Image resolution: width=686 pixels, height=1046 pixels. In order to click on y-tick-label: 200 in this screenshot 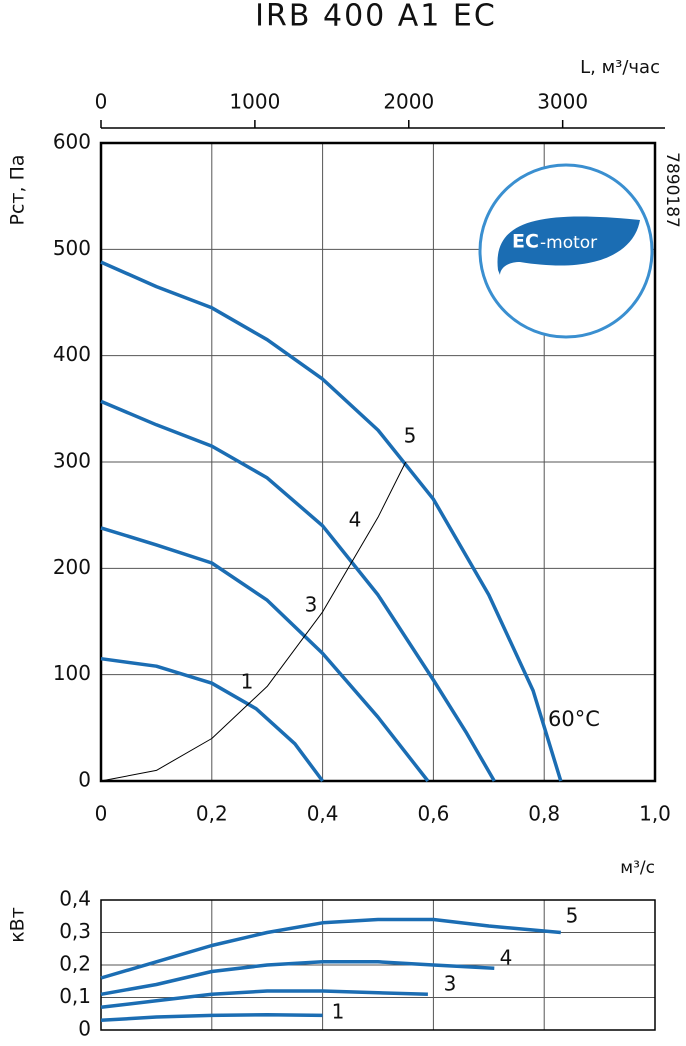, I will do `click(72, 567)`.